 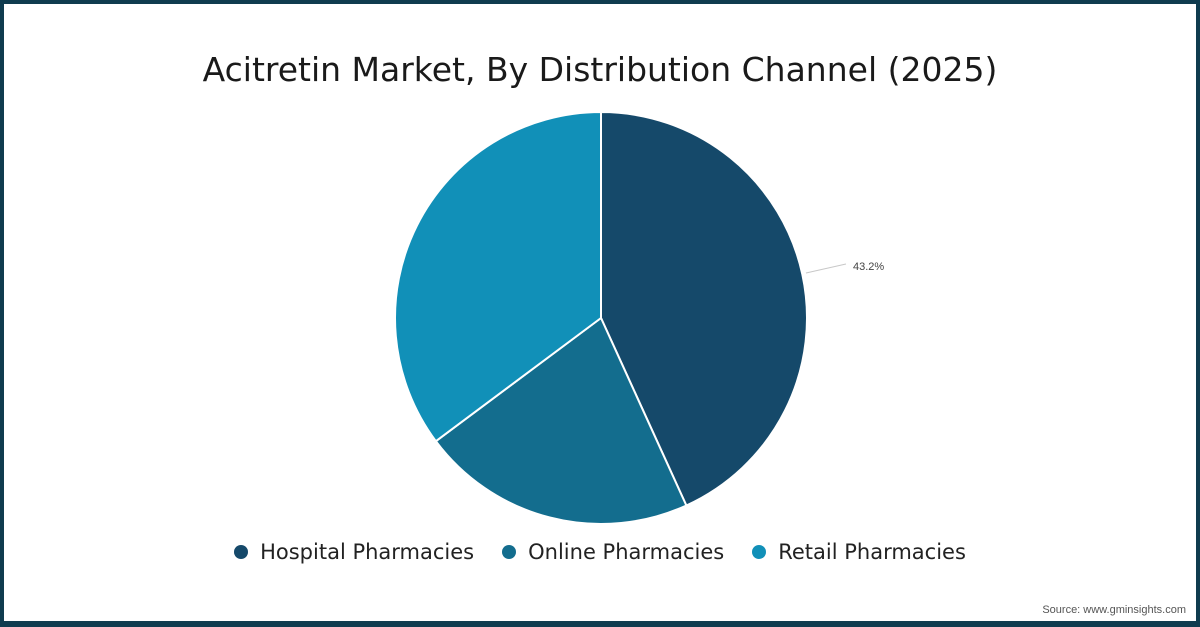 What do you see at coordinates (872, 552) in the screenshot?
I see `legend-label: Retail Pharmacies` at bounding box center [872, 552].